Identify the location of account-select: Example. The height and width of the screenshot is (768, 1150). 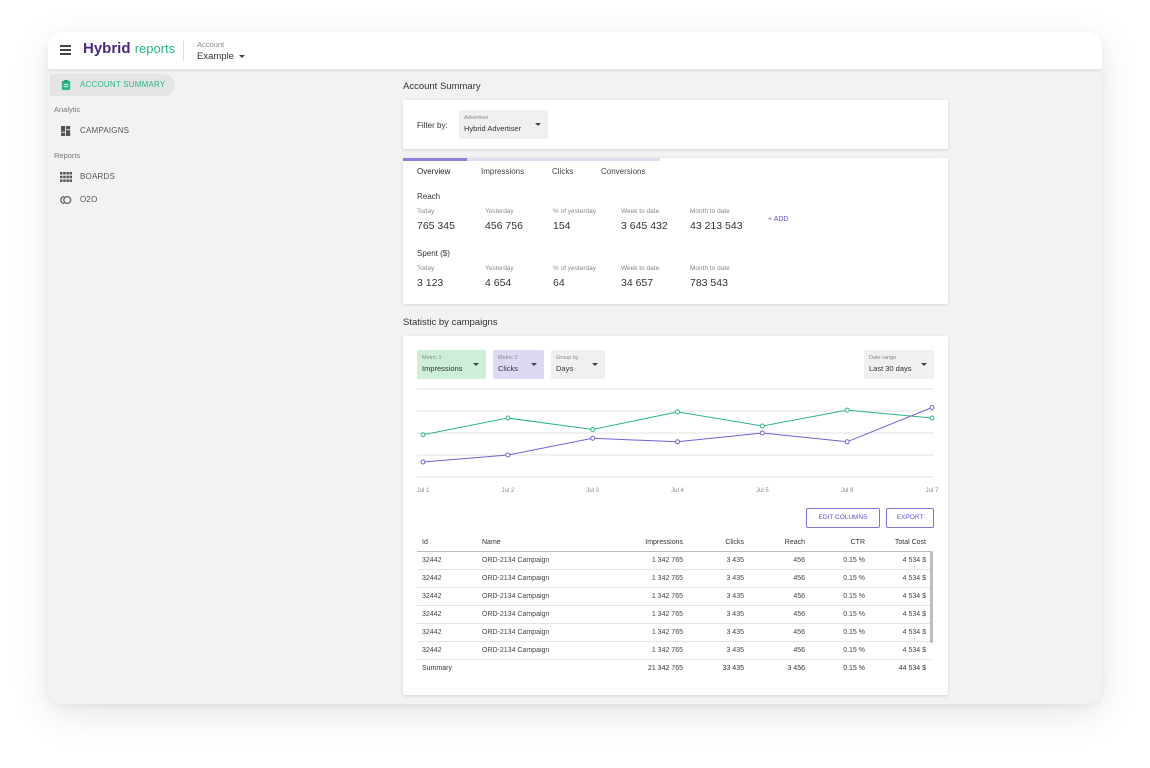
(221, 56).